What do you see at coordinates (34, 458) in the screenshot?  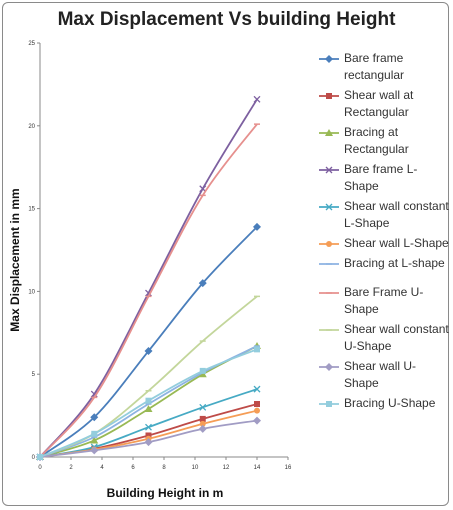 I see `y-tick-label: 0` at bounding box center [34, 458].